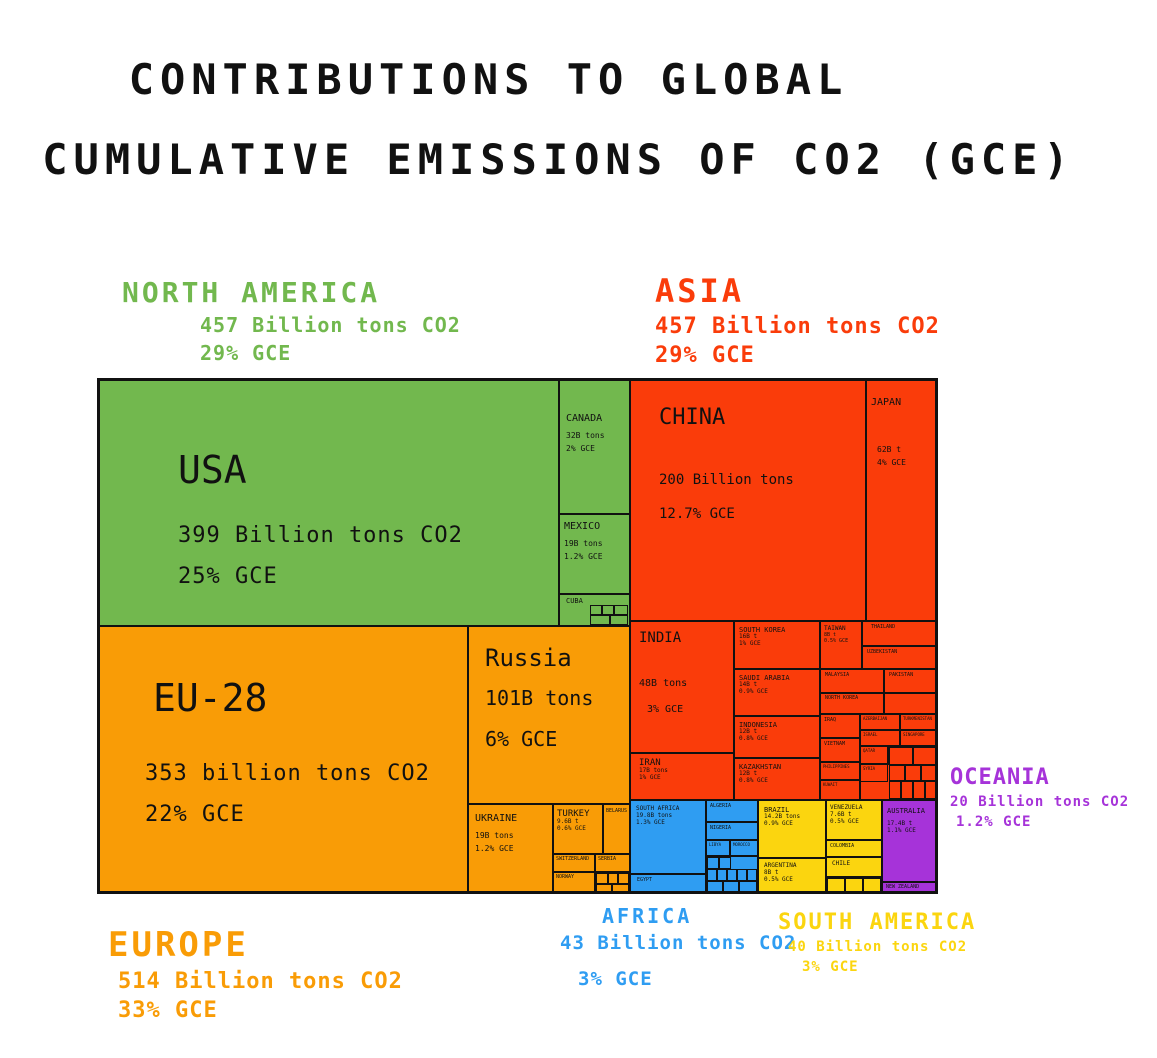 The width and height of the screenshot is (1157, 1058). Describe the element at coordinates (870, 734) in the screenshot. I see `cell-name: ISRAEL` at that location.